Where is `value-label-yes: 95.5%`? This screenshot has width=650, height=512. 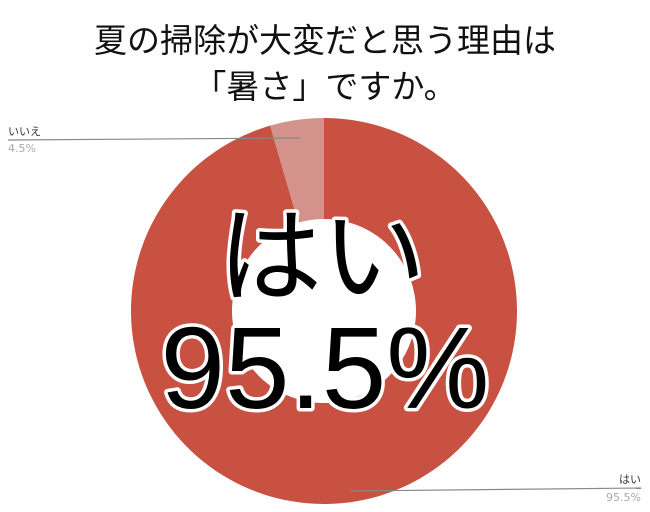
value-label-yes: 95.5% is located at coordinates (623, 497).